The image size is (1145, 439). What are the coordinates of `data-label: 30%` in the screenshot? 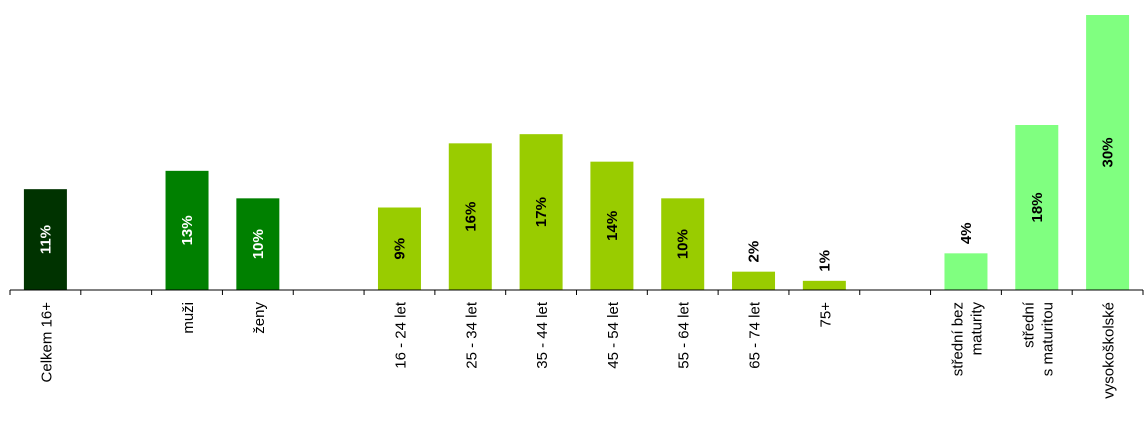 It's located at (1108, 152).